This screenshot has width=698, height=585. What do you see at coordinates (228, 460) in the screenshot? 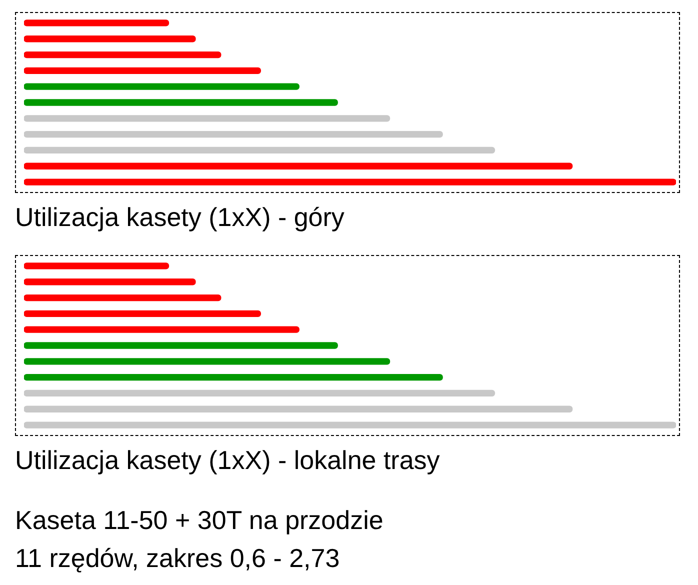
I see `text: Utilizacja kasety (1xX) - lokalne trasy` at bounding box center [228, 460].